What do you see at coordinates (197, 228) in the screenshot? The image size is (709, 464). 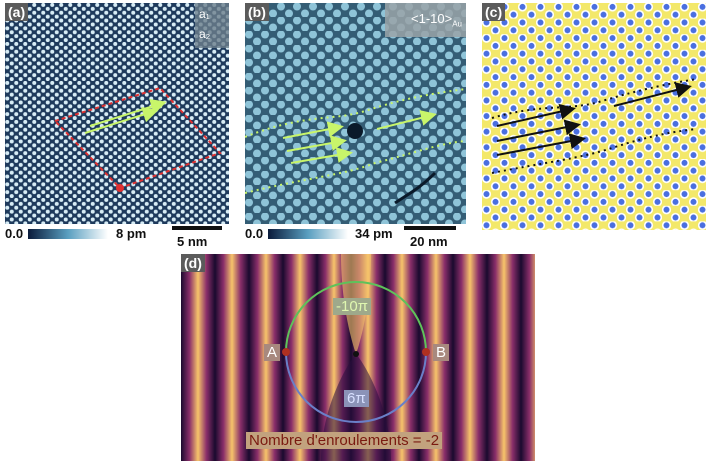 I see `scalebar-a` at bounding box center [197, 228].